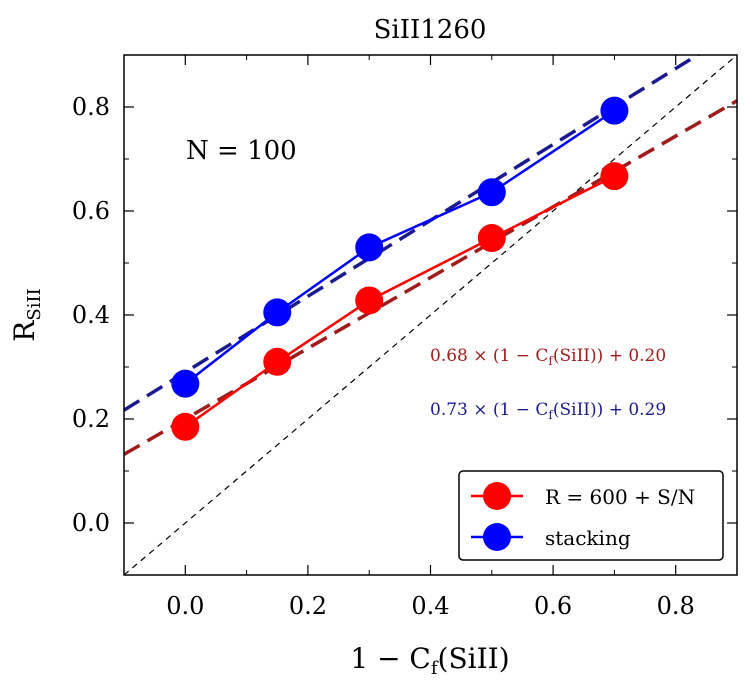 Image resolution: width=747 pixels, height=693 pixels. What do you see at coordinates (91, 523) in the screenshot?
I see `y-tick-label: 0.0` at bounding box center [91, 523].